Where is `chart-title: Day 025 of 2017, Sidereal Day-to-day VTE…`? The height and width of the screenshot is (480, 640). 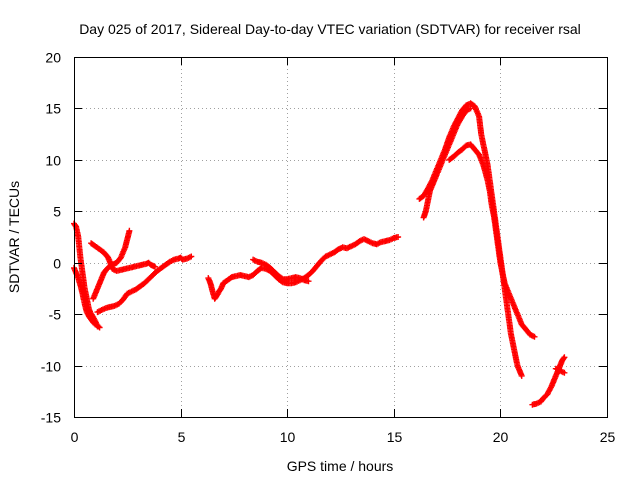
chart-title: Day 025 of 2017, Sidereal Day-to-day VTE… is located at coordinates (330, 29).